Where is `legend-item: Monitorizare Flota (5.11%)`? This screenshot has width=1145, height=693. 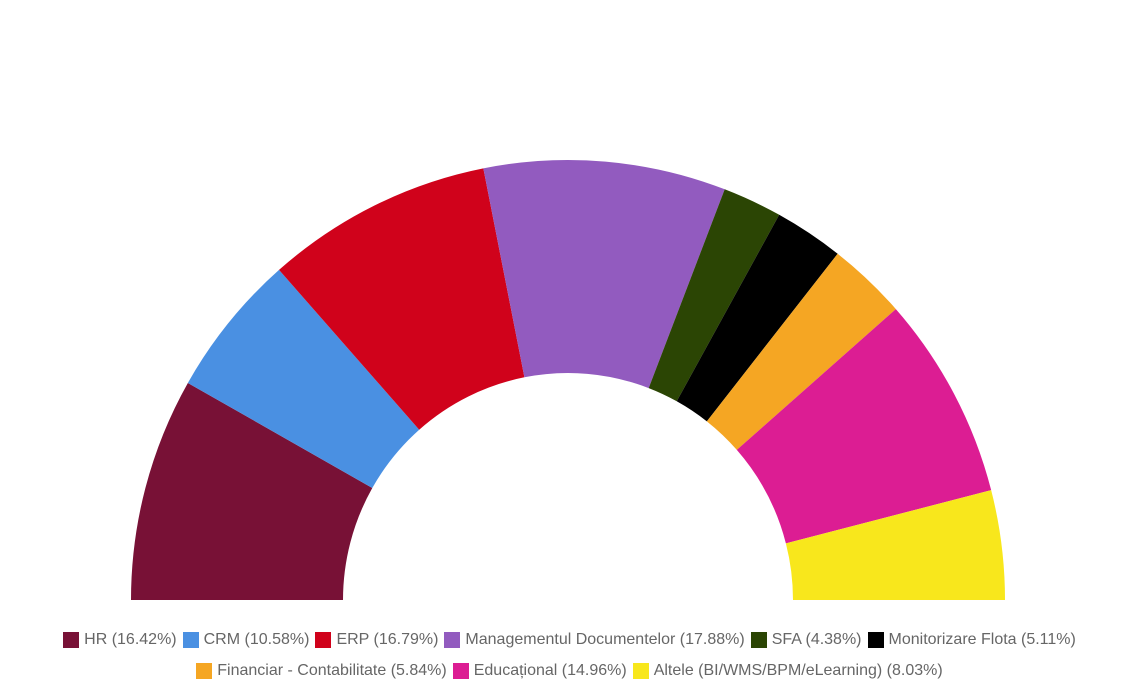
legend-item: Monitorizare Flota (5.11%) is located at coordinates (971, 640).